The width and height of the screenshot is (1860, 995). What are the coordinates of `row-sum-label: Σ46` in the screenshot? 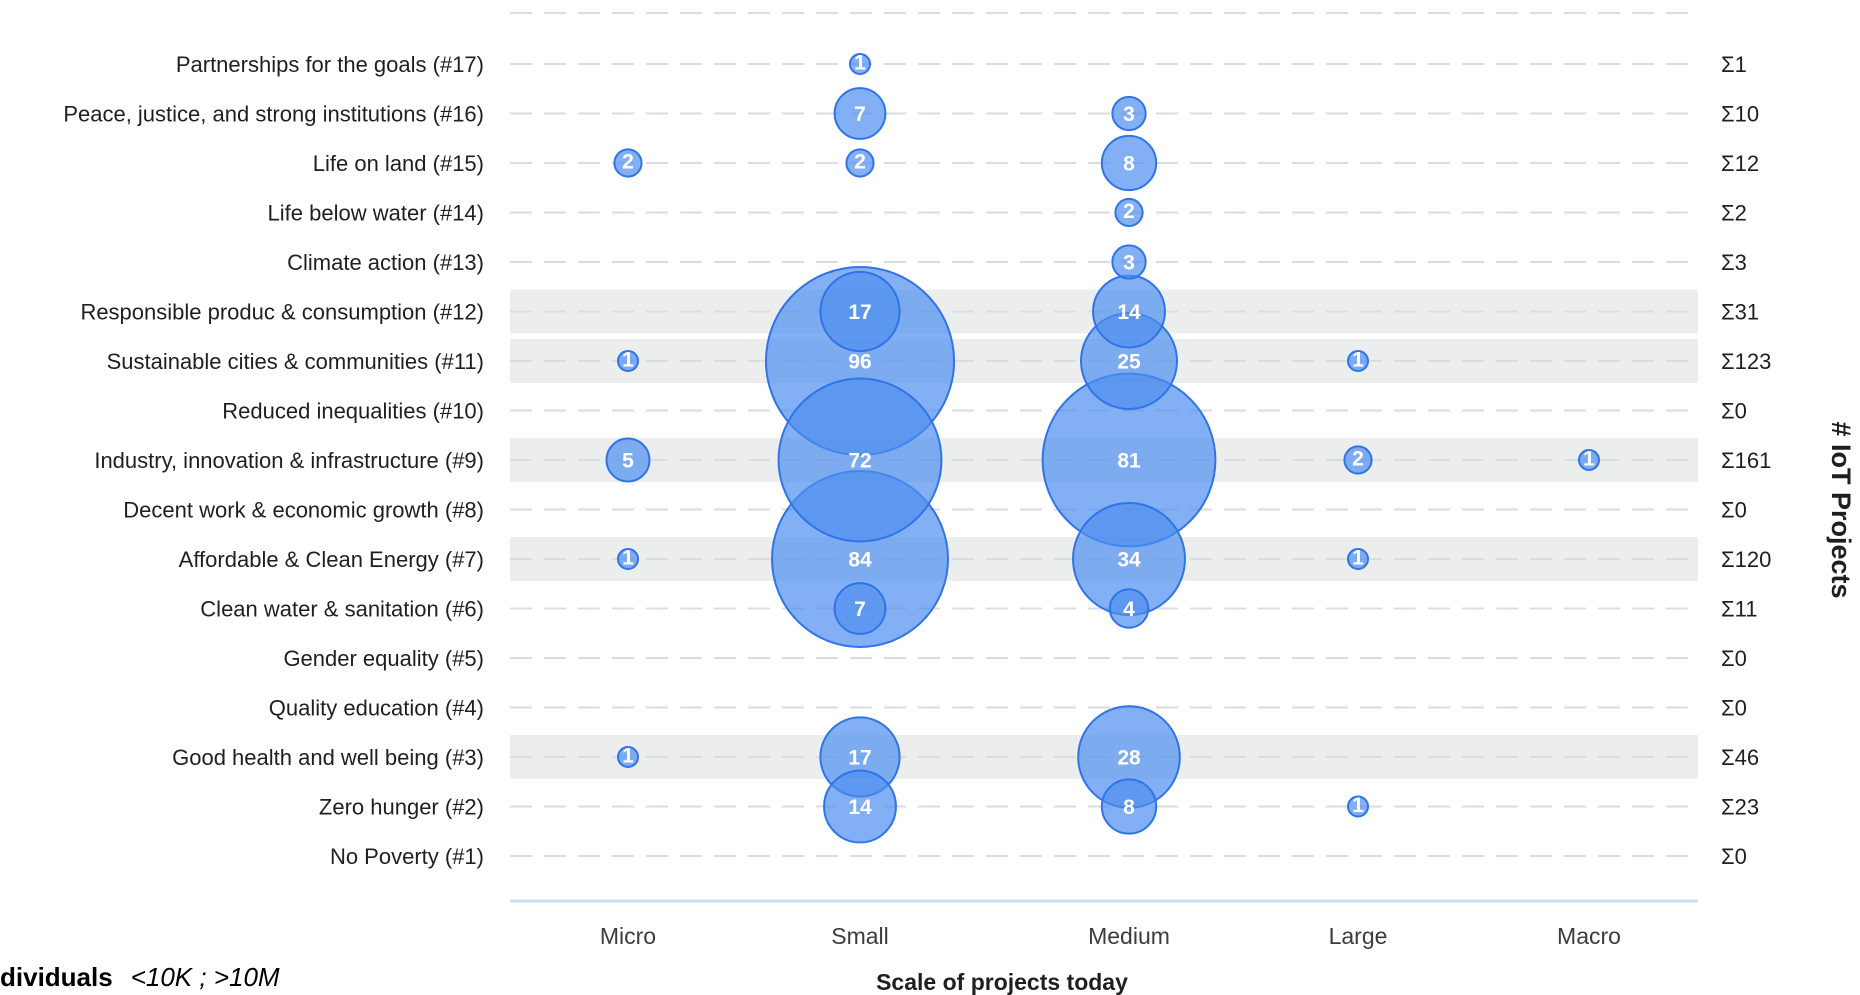 It's located at (1740, 757).